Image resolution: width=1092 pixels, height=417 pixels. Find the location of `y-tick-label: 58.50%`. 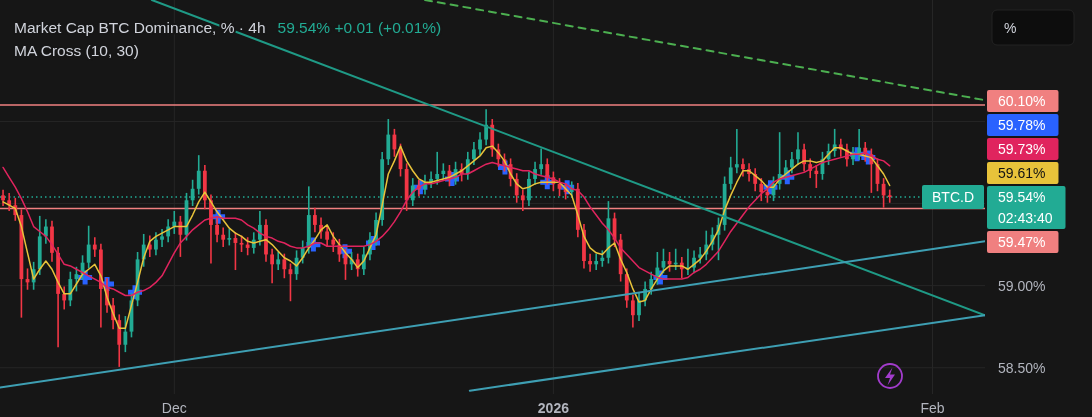

y-tick-label: 58.50% is located at coordinates (1022, 367).